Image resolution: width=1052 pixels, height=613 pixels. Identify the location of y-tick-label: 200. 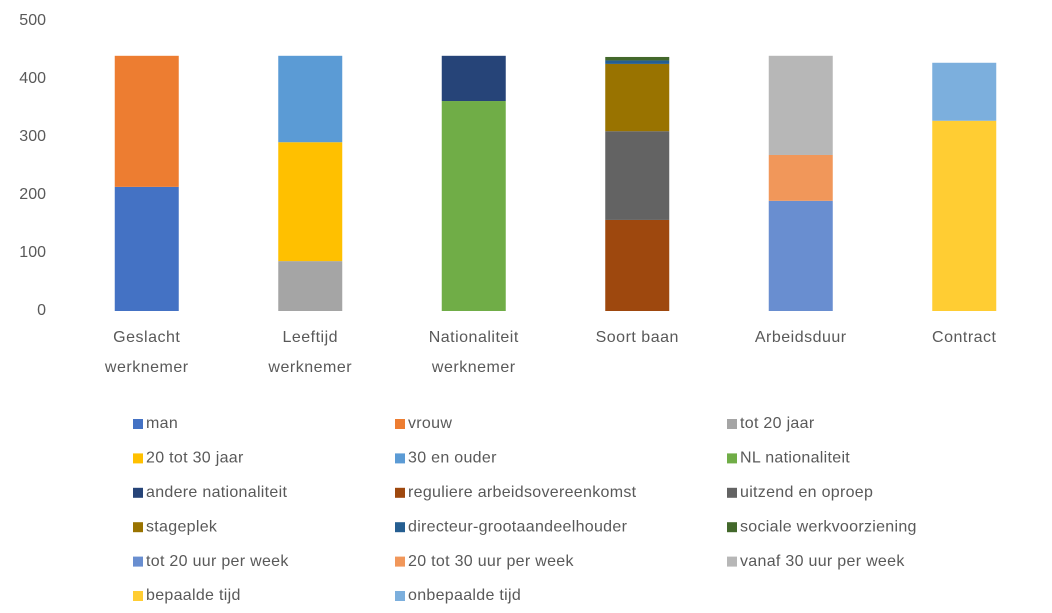
(32, 194).